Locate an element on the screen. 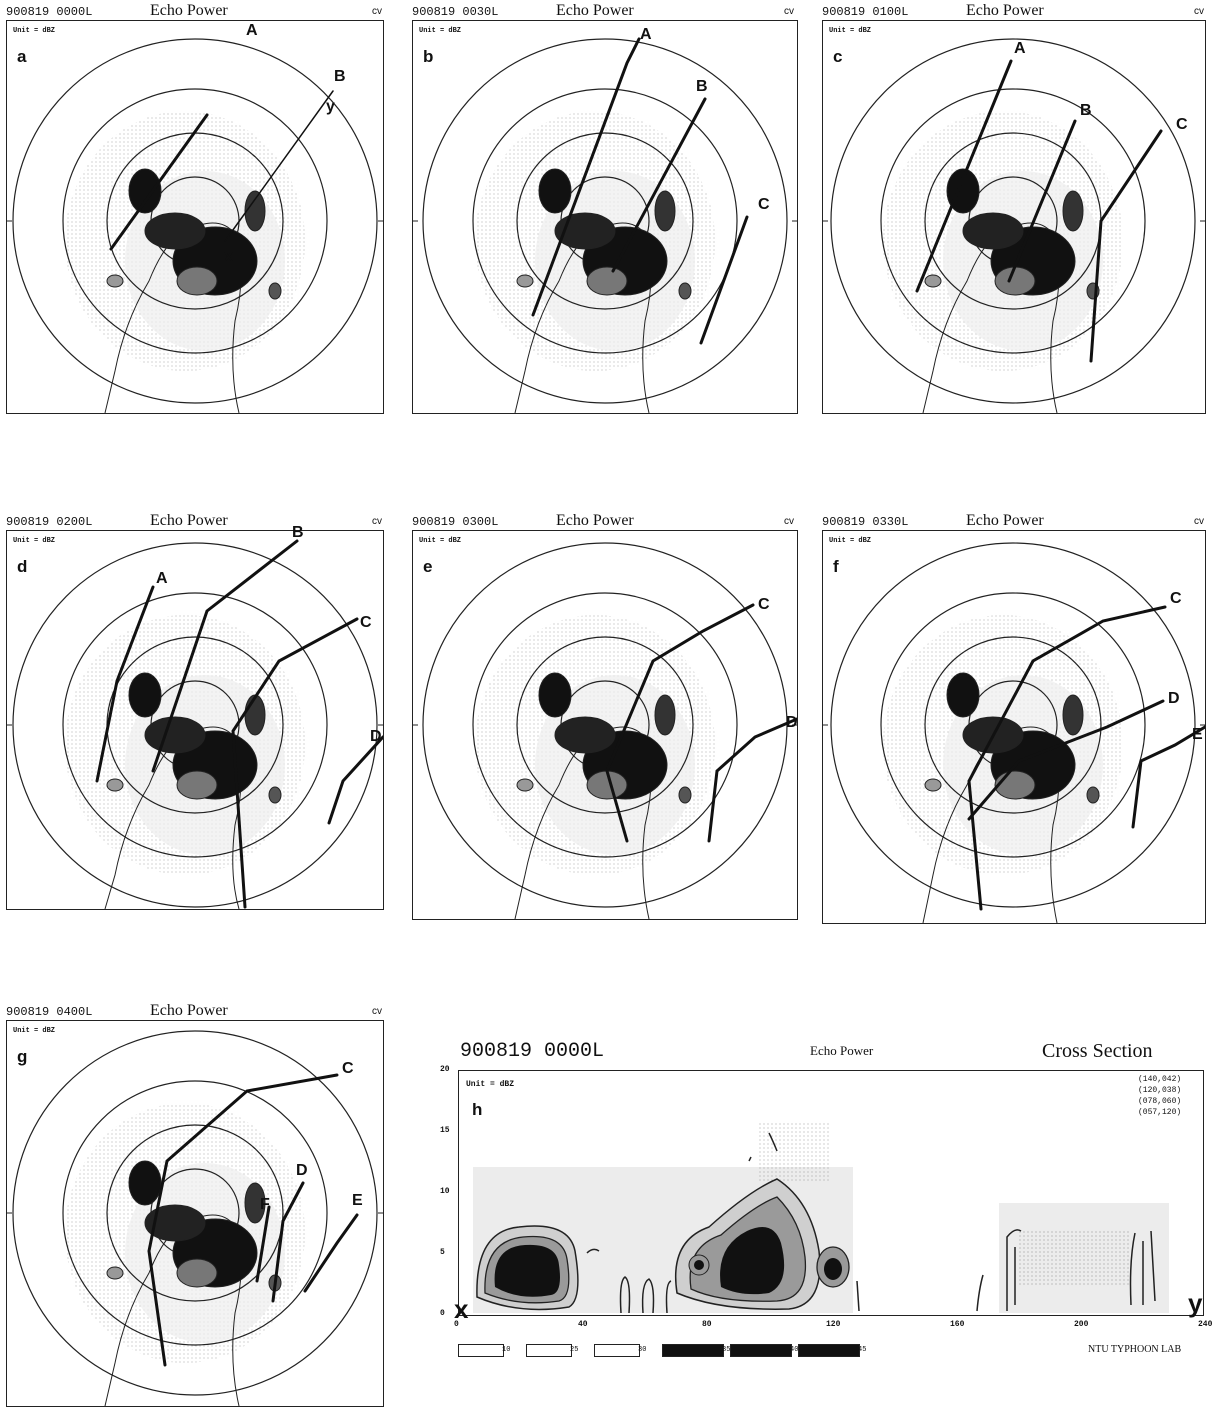 This screenshot has height=1407, width=1224. panel-date: 900819 0200L is located at coordinates (49, 522).